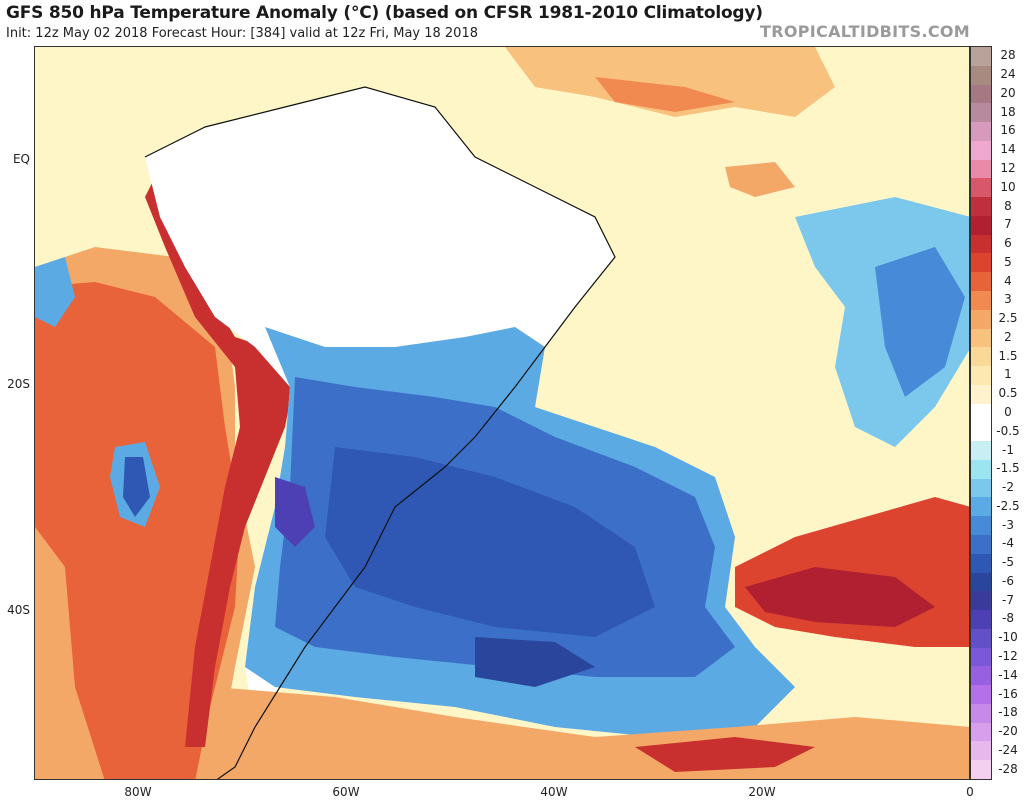 This screenshot has height=800, width=1024. What do you see at coordinates (1008, 693) in the screenshot?
I see `colorbar-label: -16` at bounding box center [1008, 693].